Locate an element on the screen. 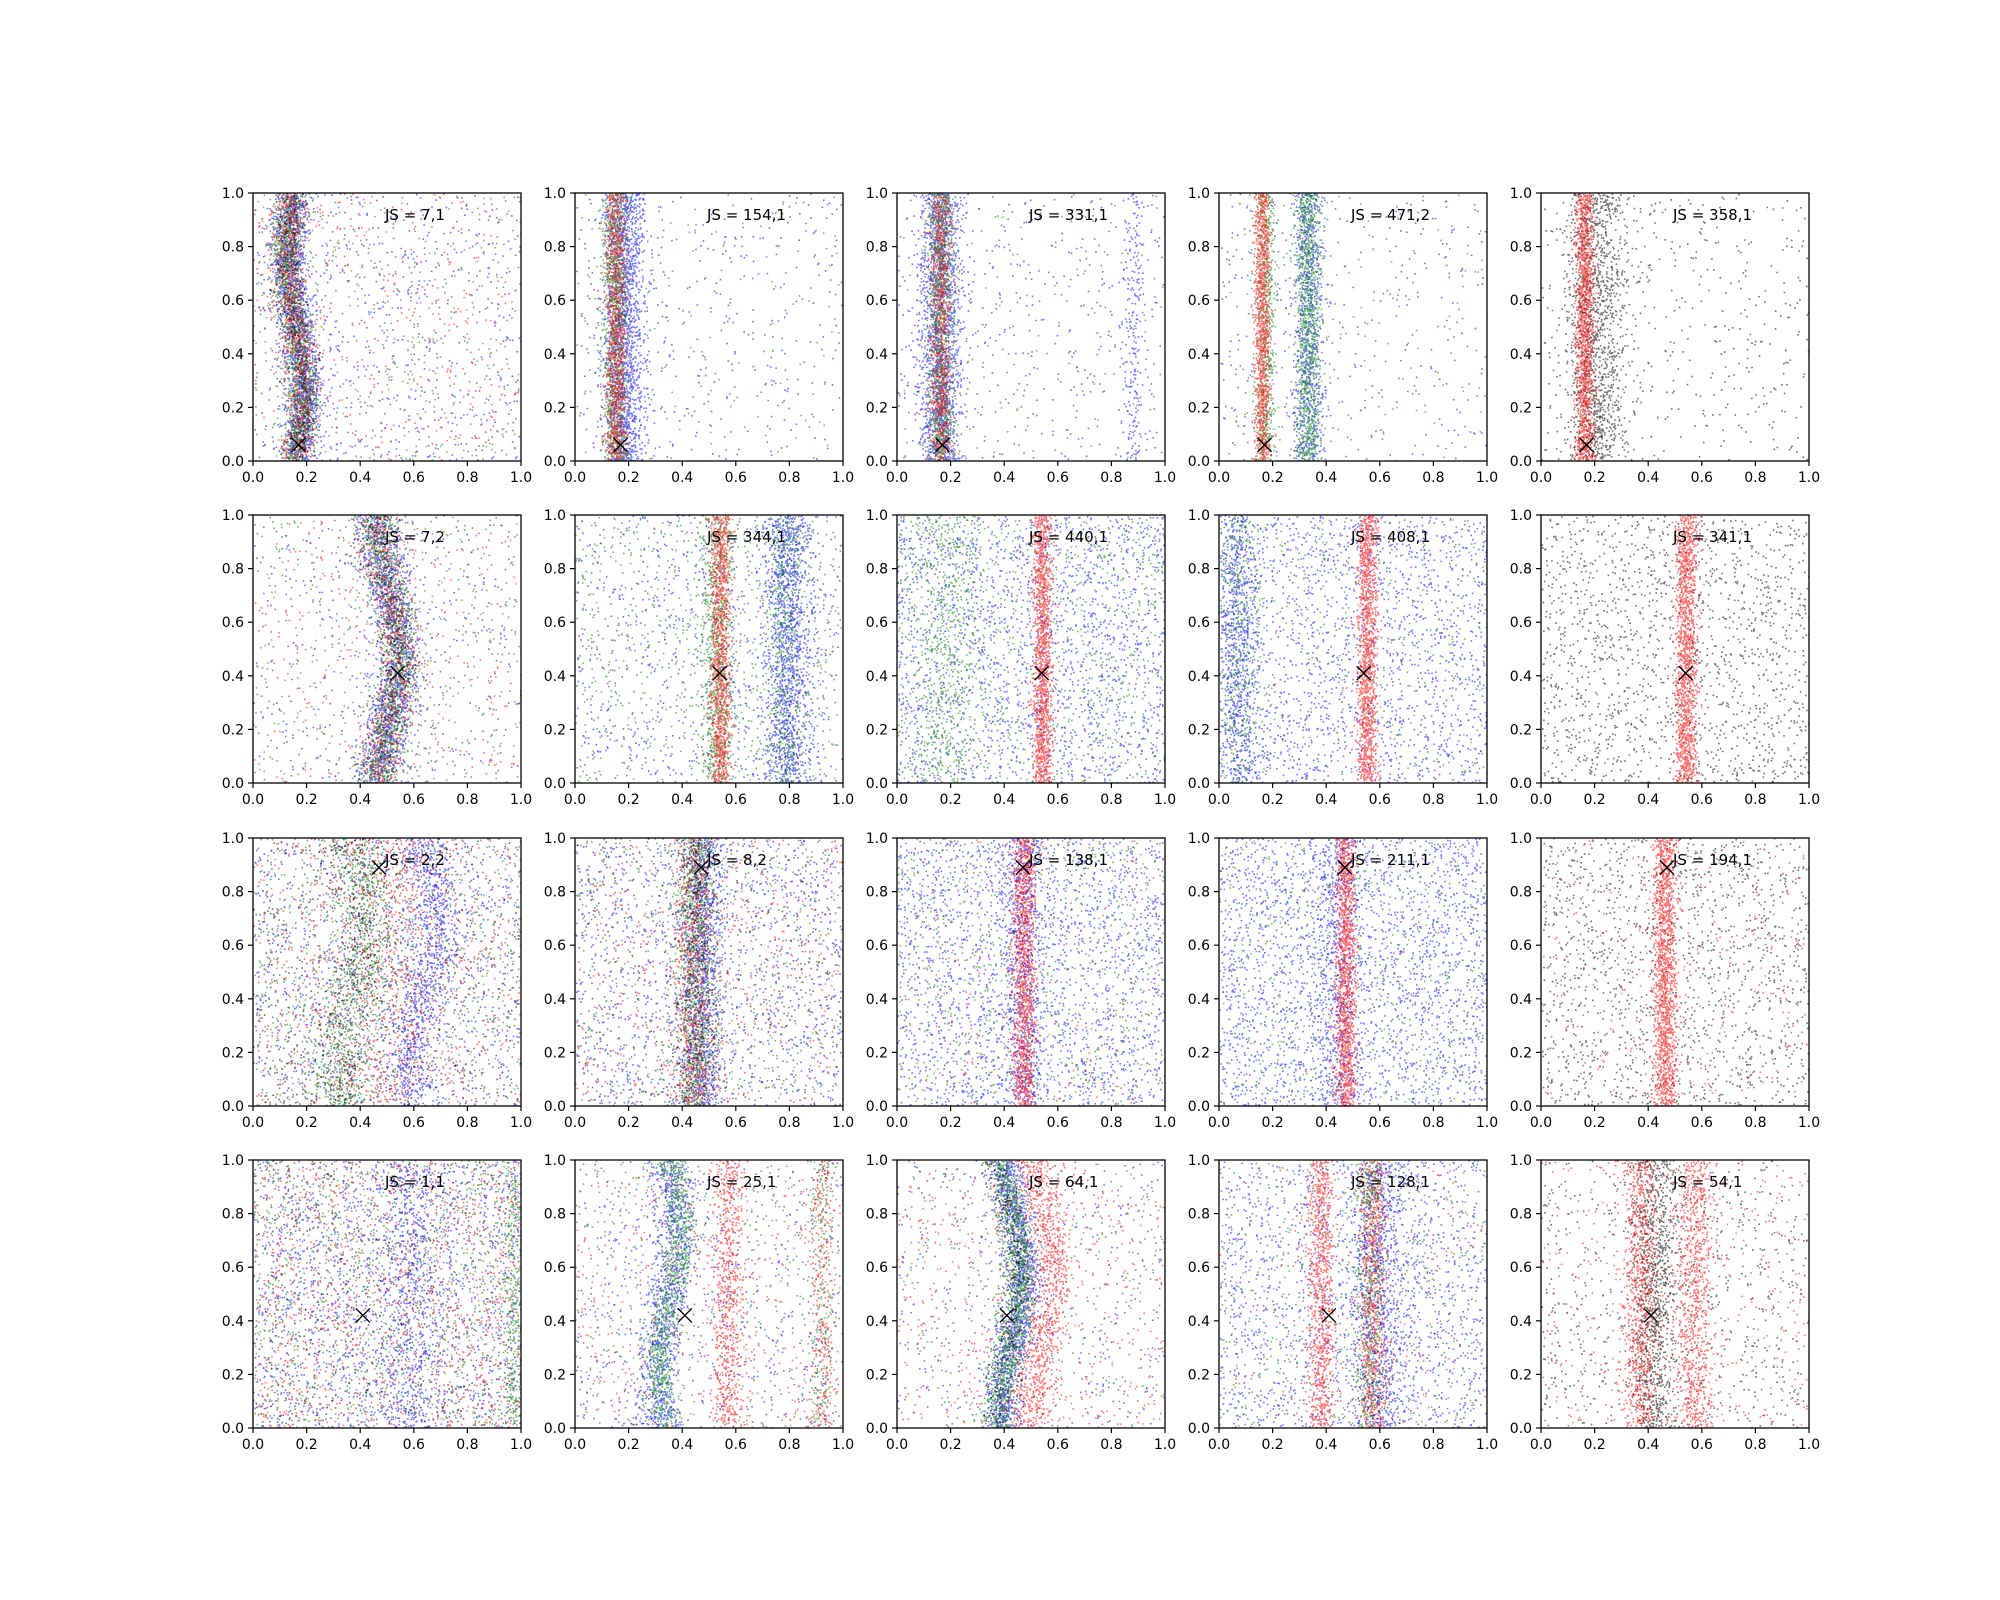 The width and height of the screenshot is (2000, 1600). js-label: JS = 64,1 is located at coordinates (1063, 1182).